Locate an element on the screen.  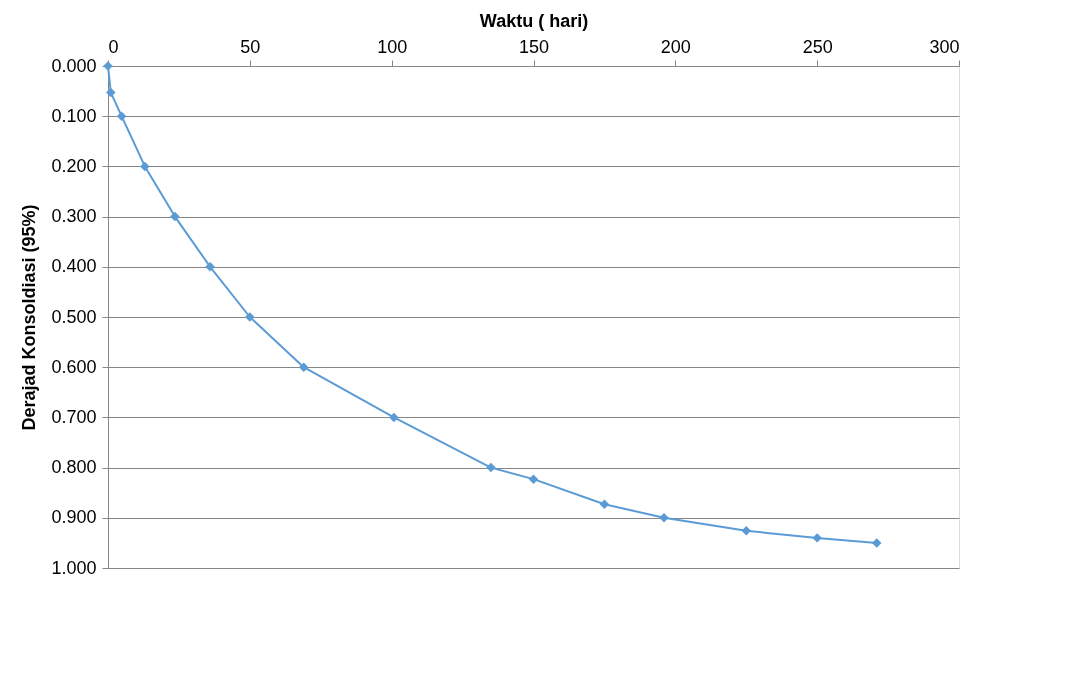
y-tick-label: 0.900 is located at coordinates (74, 517).